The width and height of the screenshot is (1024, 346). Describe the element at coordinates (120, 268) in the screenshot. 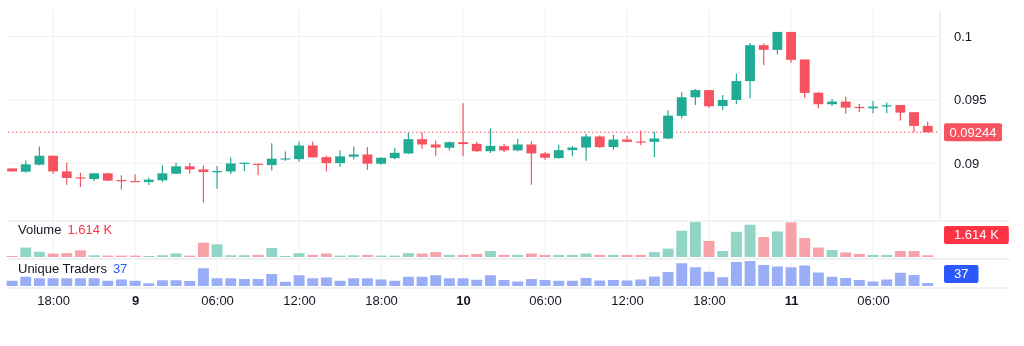

I see `annotation: 37` at that location.